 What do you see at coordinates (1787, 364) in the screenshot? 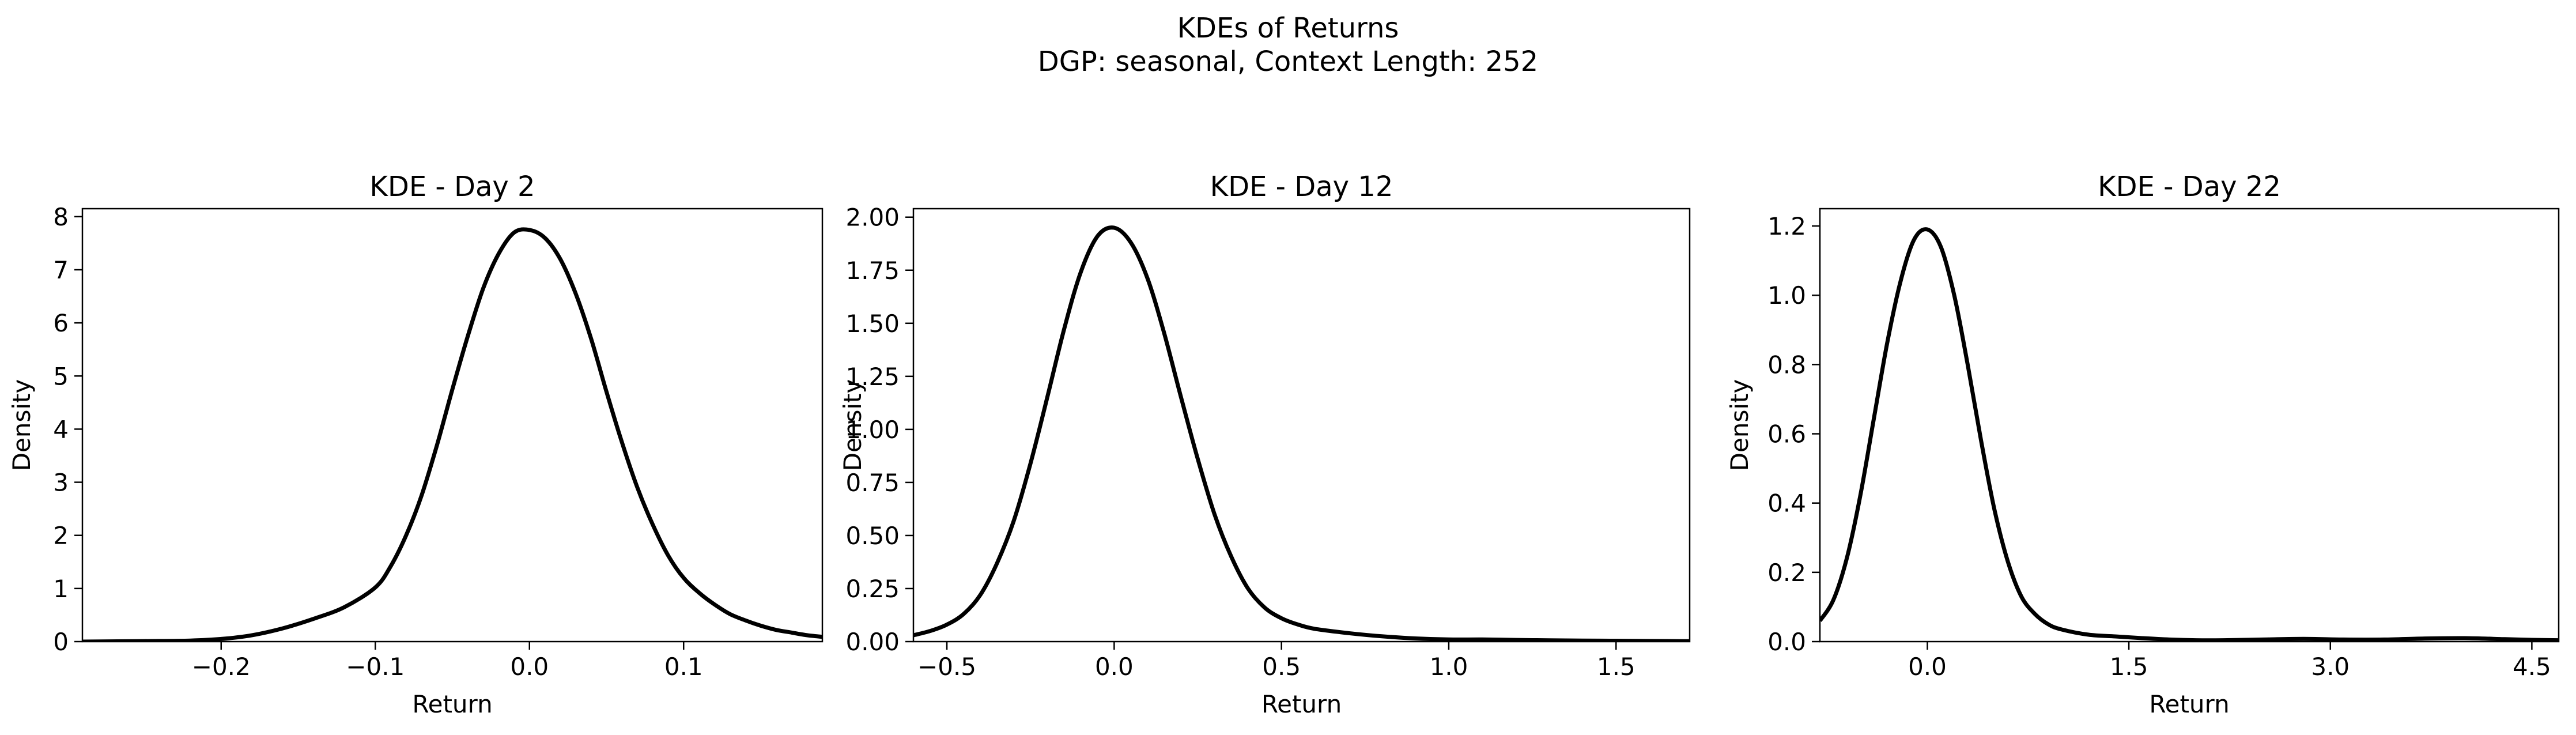
I see `y-tick-label: 0.8` at bounding box center [1787, 364].